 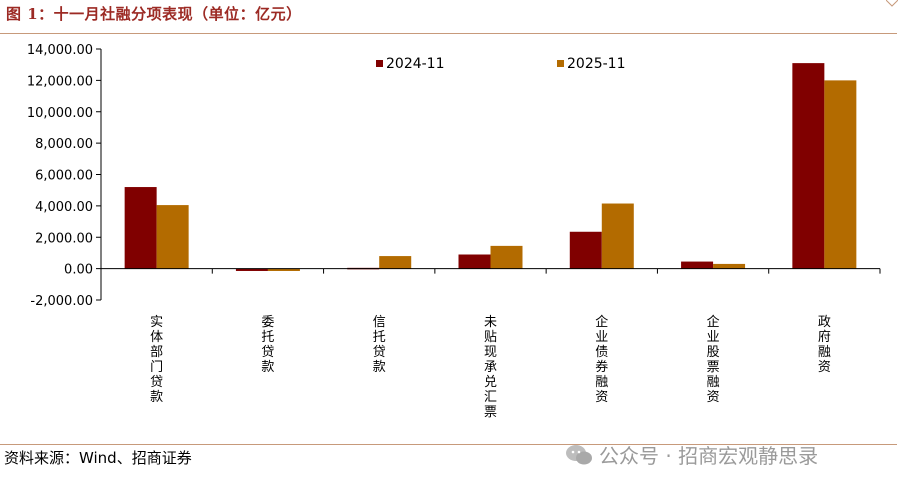 I want to click on bottom-rule, so click(x=448, y=444).